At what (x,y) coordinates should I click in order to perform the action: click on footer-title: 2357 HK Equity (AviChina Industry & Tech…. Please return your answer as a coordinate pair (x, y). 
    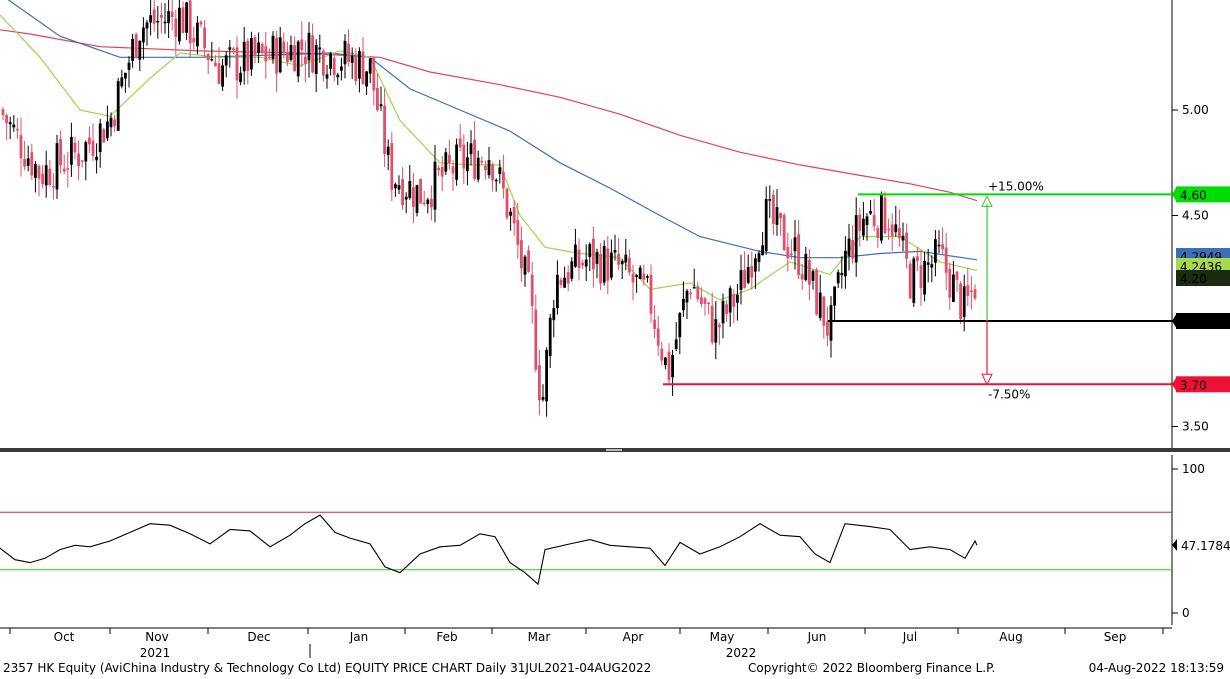
    Looking at the image, I should click on (327, 668).